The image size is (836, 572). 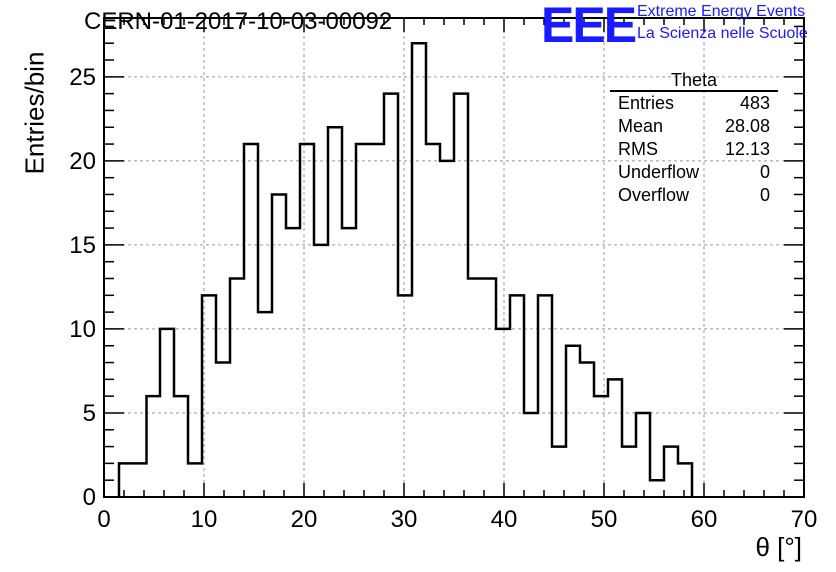 What do you see at coordinates (89, 497) in the screenshot?
I see `y-tick-label: 0` at bounding box center [89, 497].